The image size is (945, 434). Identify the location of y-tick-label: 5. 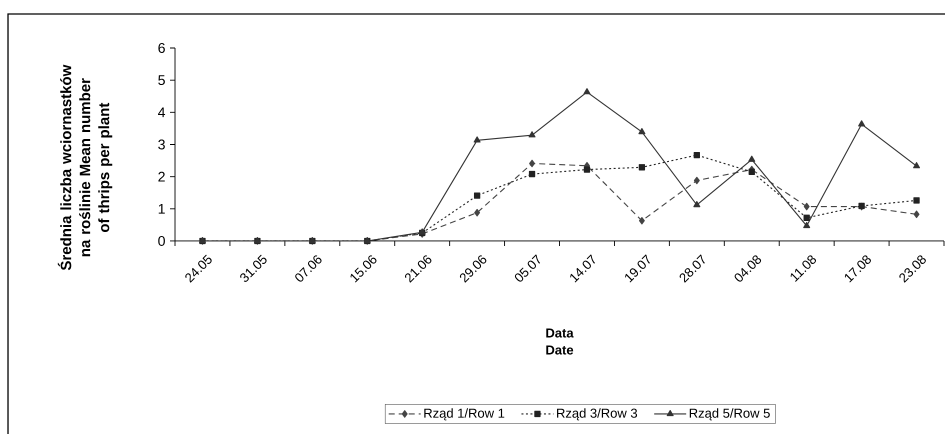
(161, 80).